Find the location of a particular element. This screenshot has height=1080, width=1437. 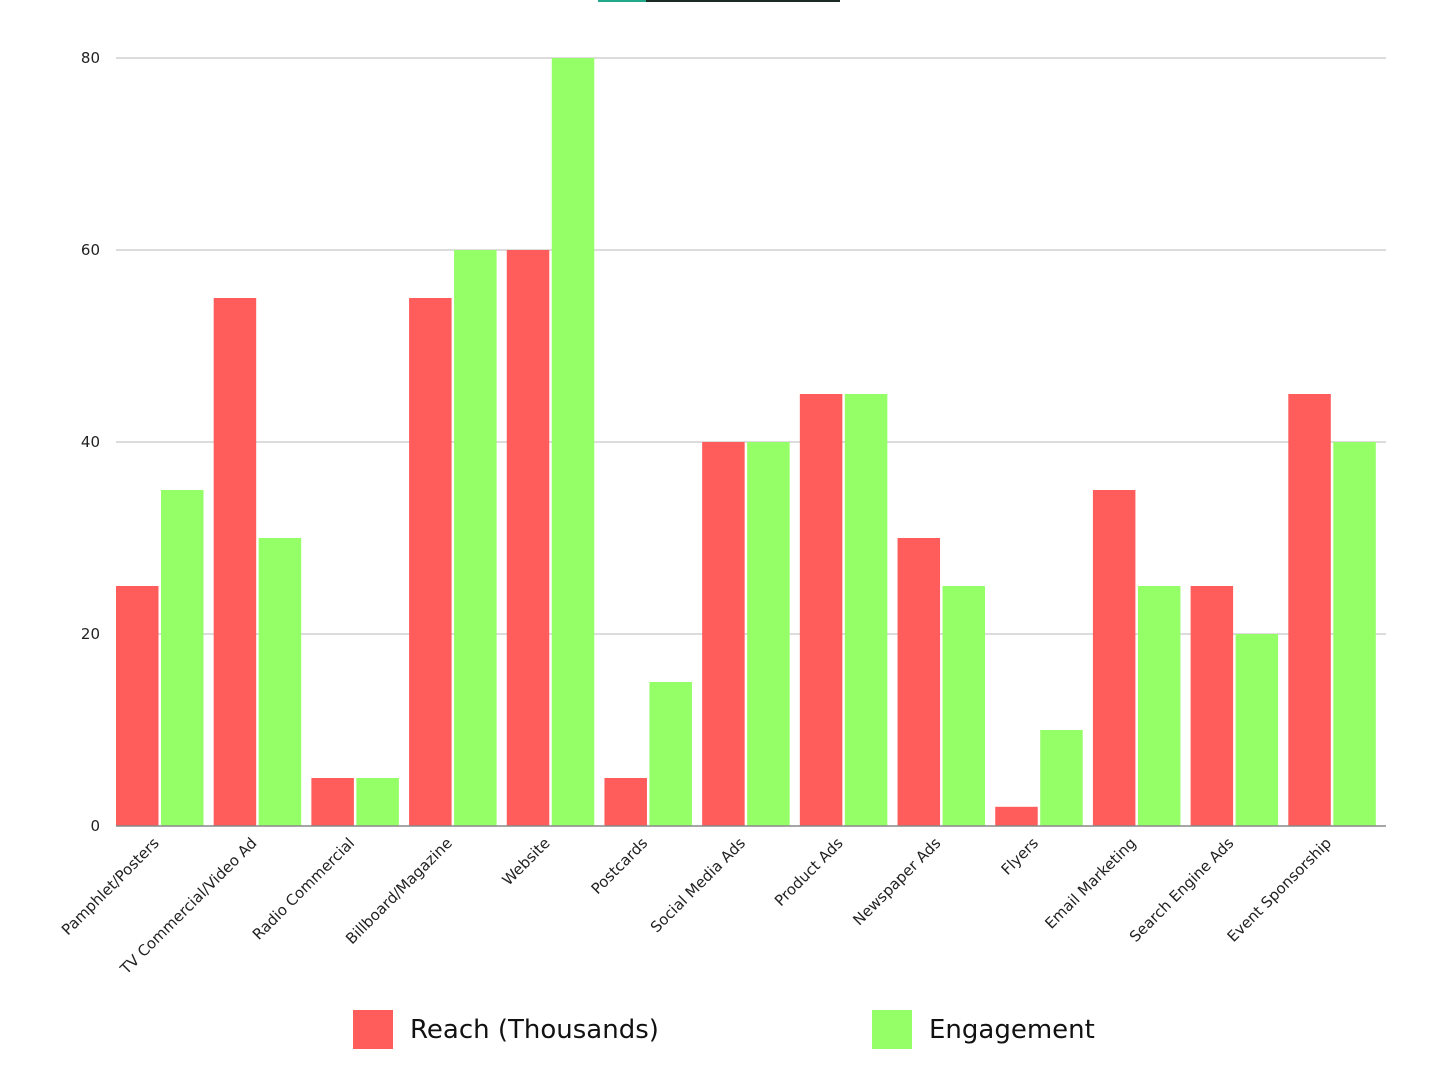

x-tick-label: Postcards is located at coordinates (620, 866).